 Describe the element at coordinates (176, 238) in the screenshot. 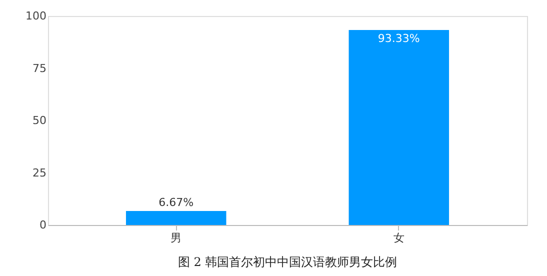

I see `x-tick-label: 男` at that location.